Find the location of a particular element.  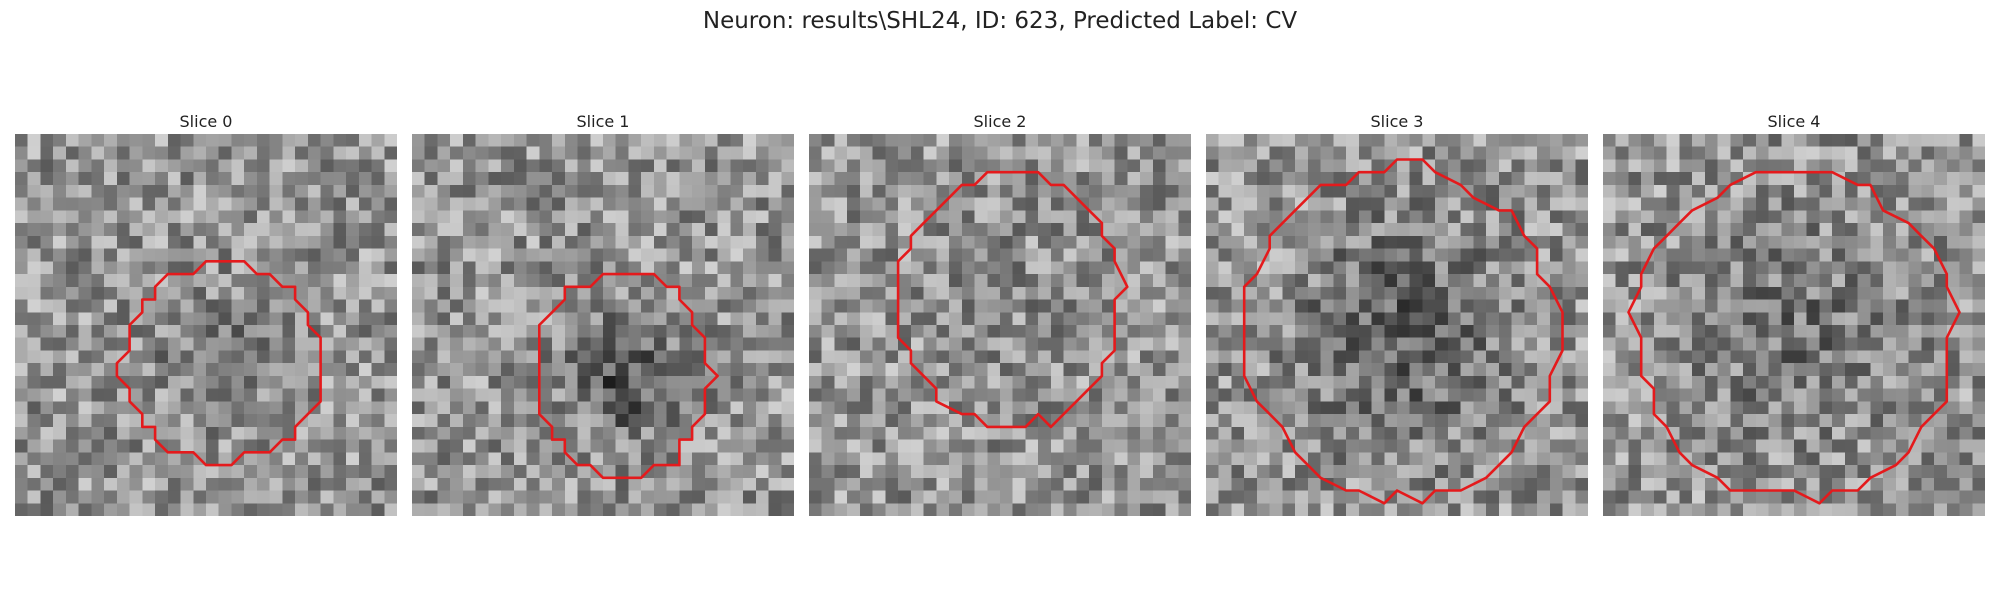

slice-panel-4: Slice 4 is located at coordinates (1794, 313).